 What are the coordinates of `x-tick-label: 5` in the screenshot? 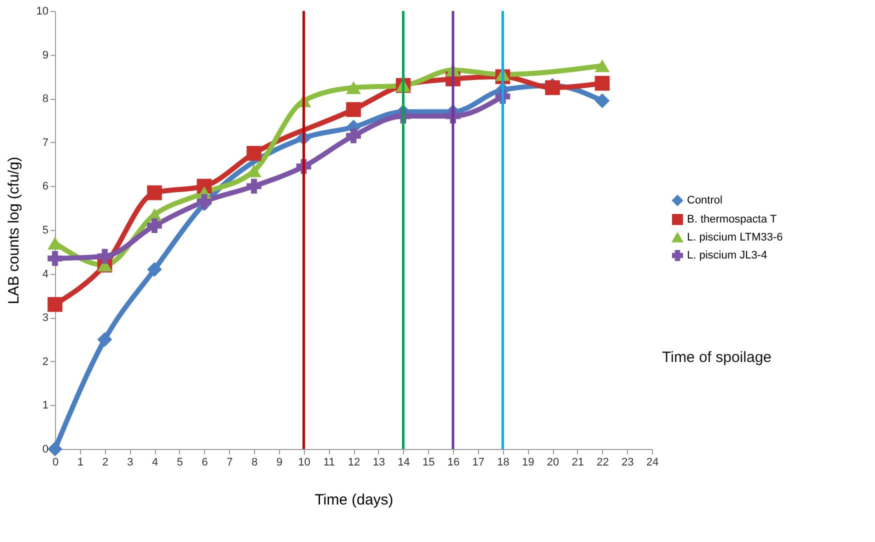 It's located at (179, 462).